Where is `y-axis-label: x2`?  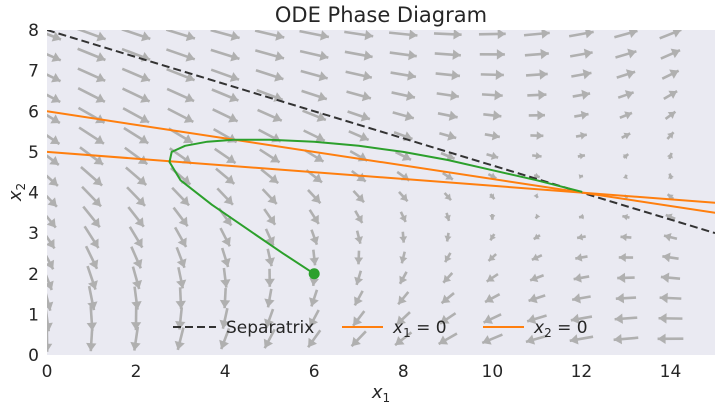 y-axis-label: x2 is located at coordinates (16, 192).